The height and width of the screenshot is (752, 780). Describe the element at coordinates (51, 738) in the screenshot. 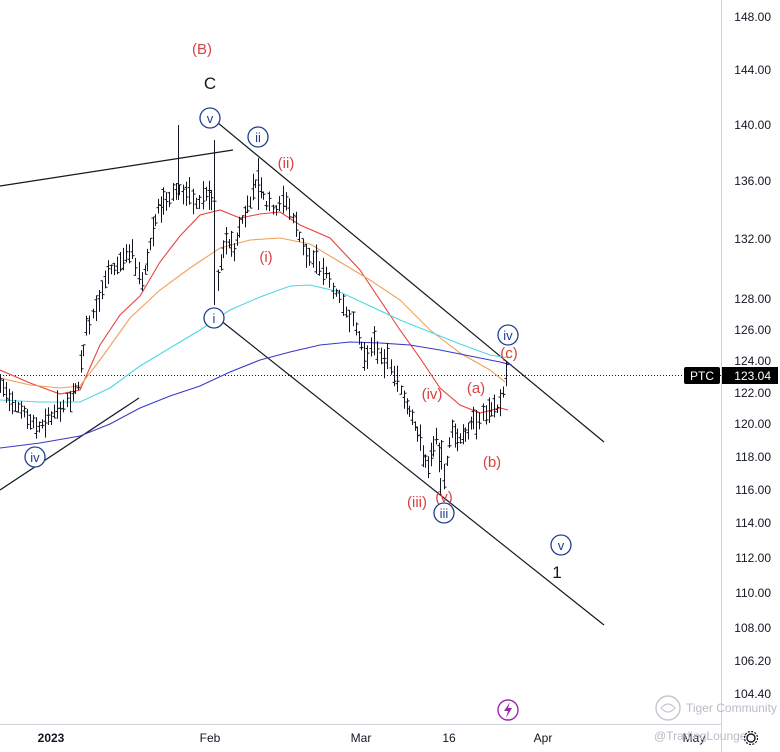

I see `time-tick-2023: 2023` at that location.